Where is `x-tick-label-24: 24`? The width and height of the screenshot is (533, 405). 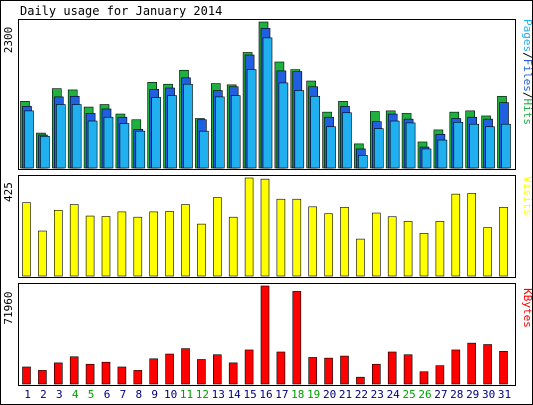
x-tick-label-24: 24 is located at coordinates (394, 394).